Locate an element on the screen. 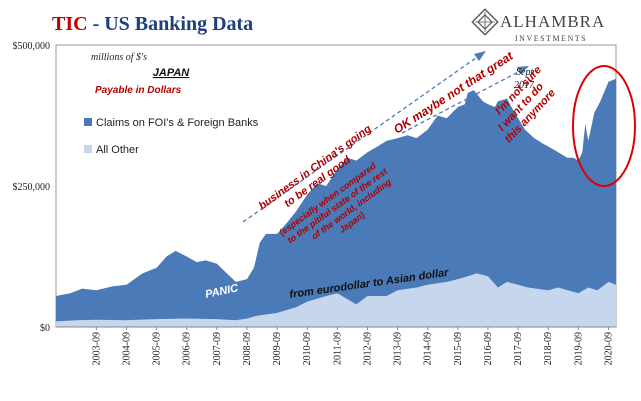  x-tick-label: 2009-09 is located at coordinates (277, 348).